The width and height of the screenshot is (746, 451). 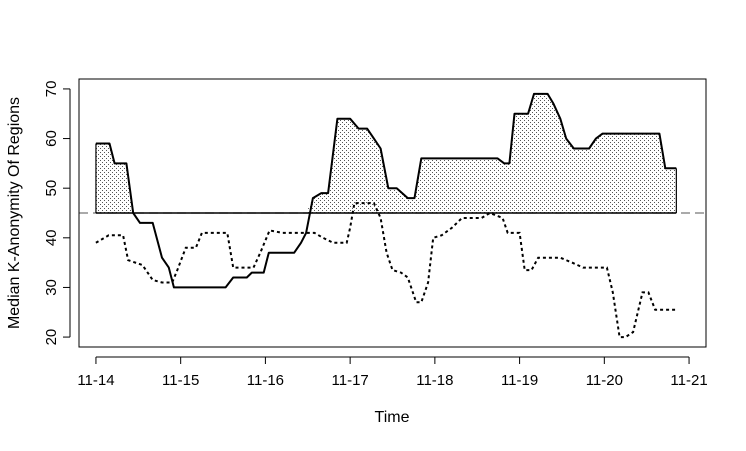 I want to click on y-tick-label: 20, so click(x=51, y=337).